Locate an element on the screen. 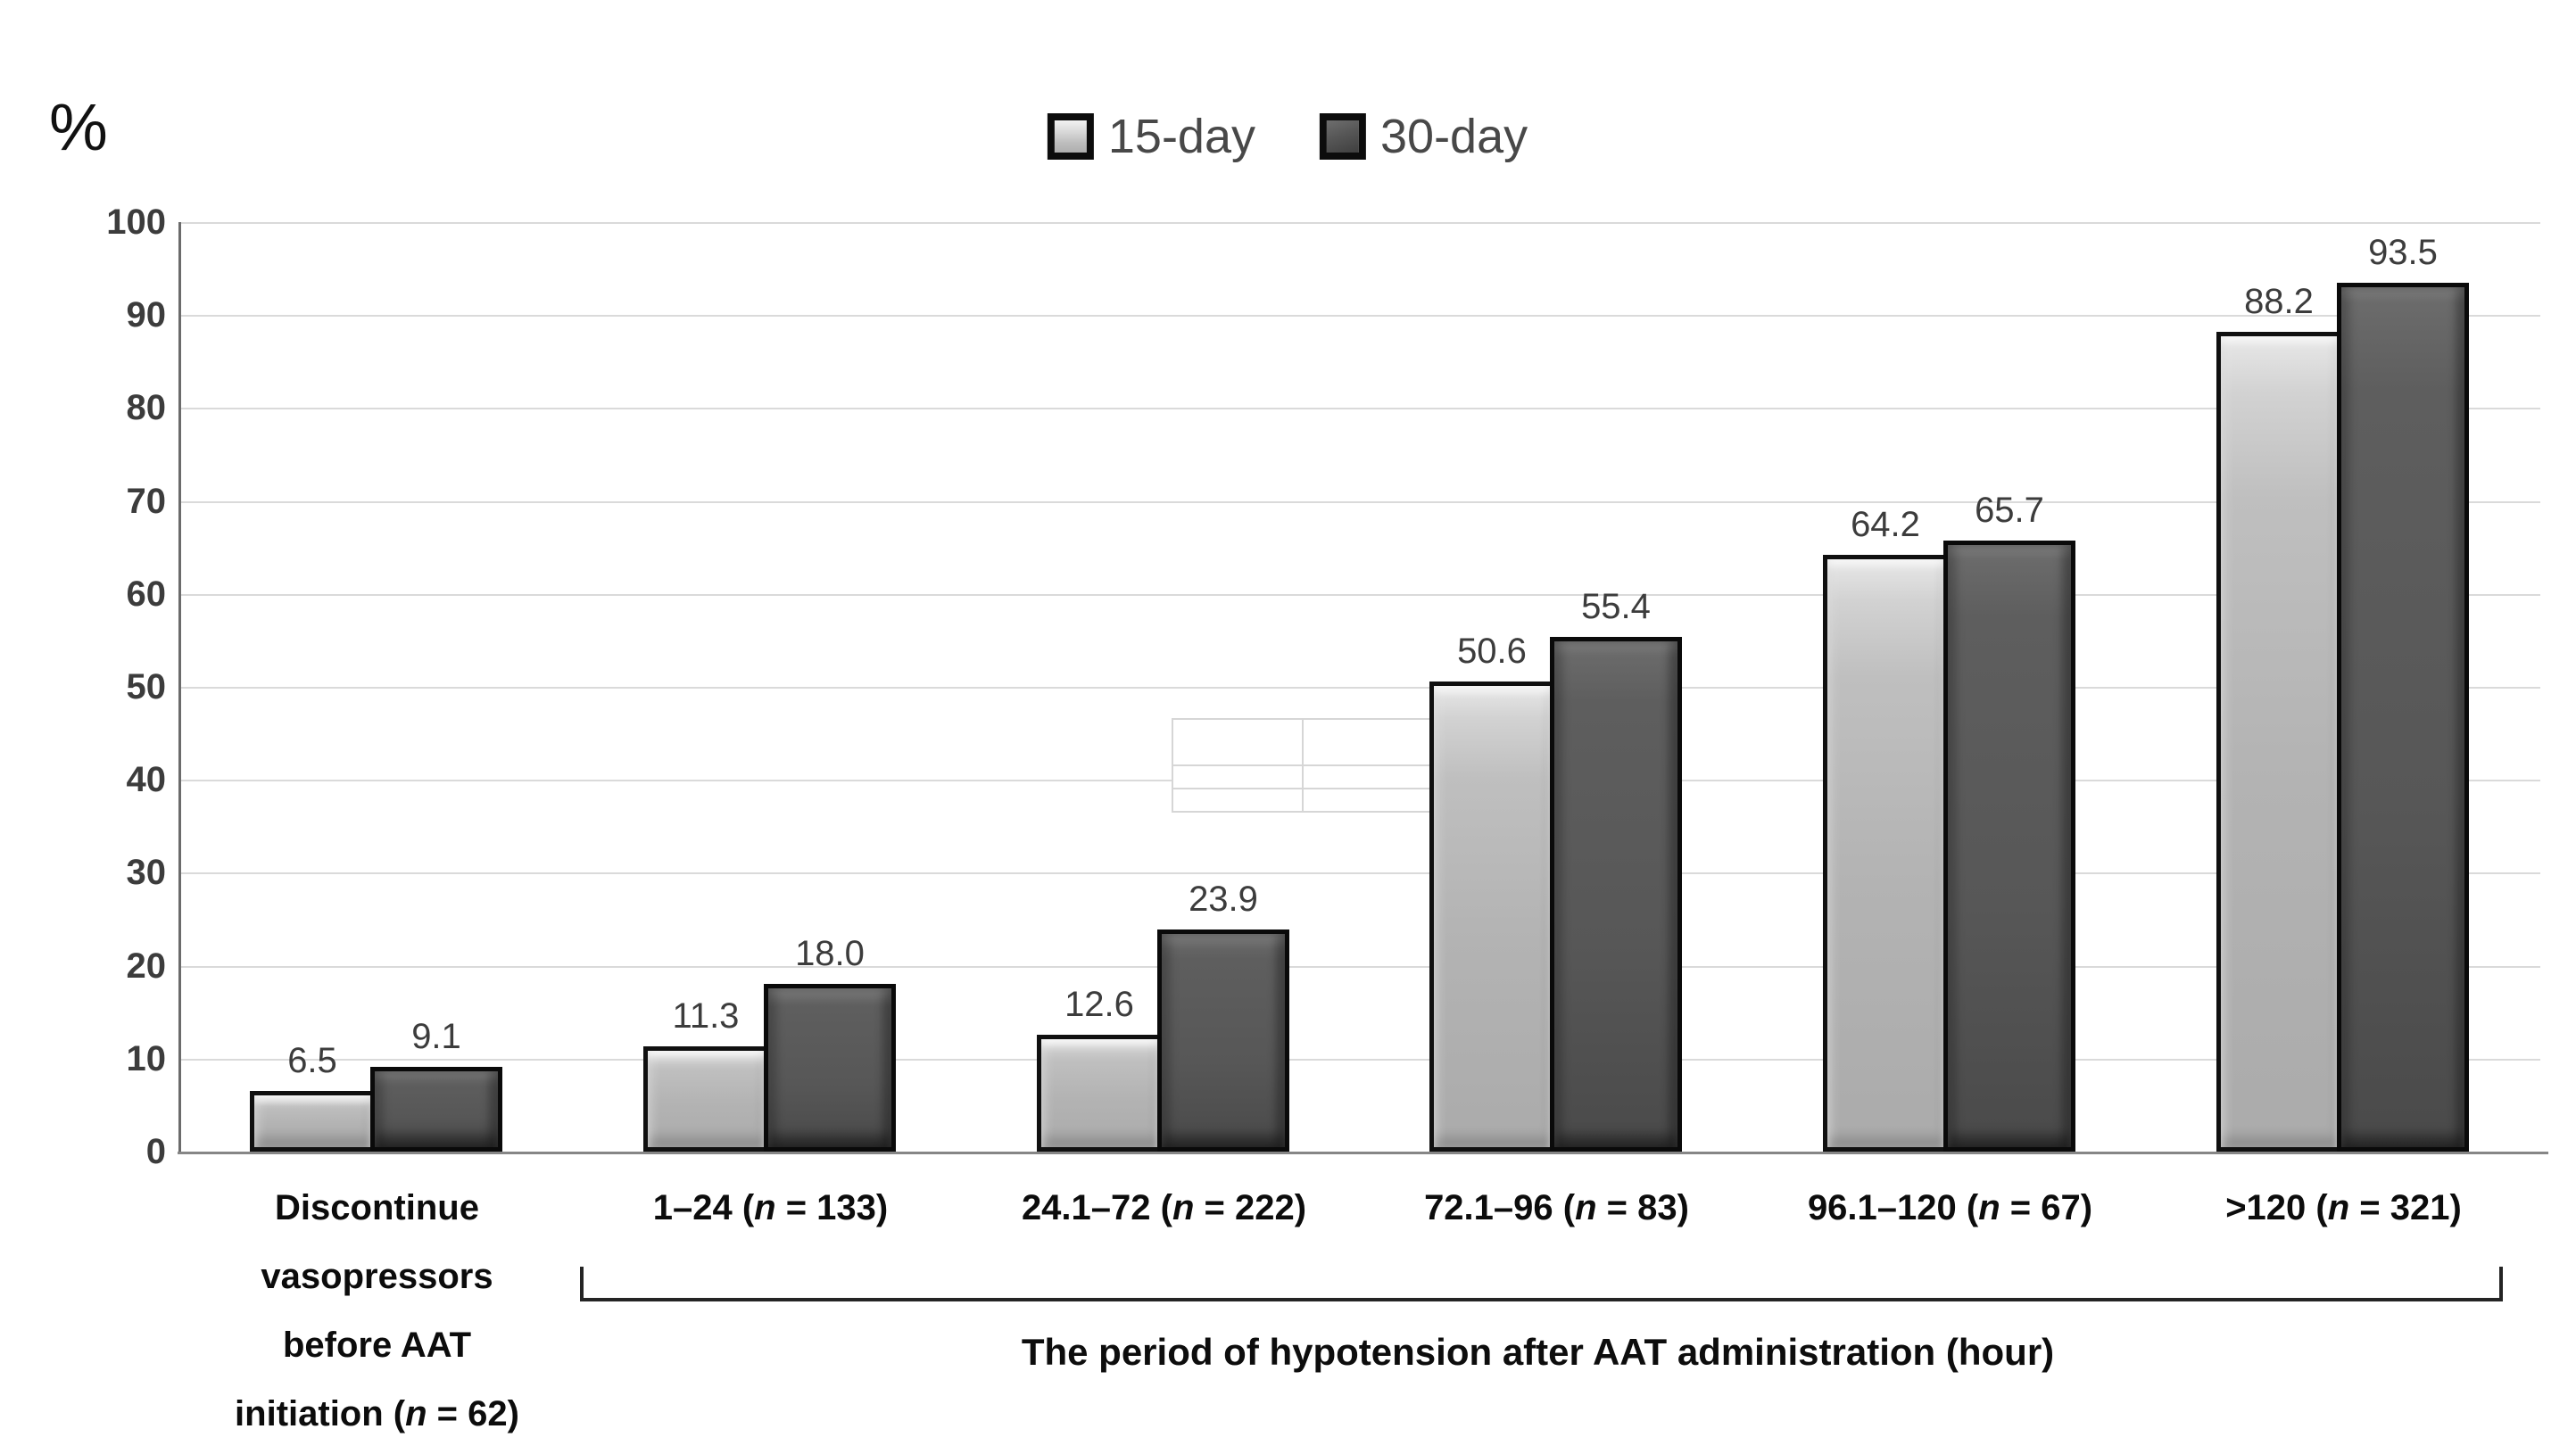 The image size is (2576, 1454). value-label-30-day: 23.9 is located at coordinates (1223, 899).